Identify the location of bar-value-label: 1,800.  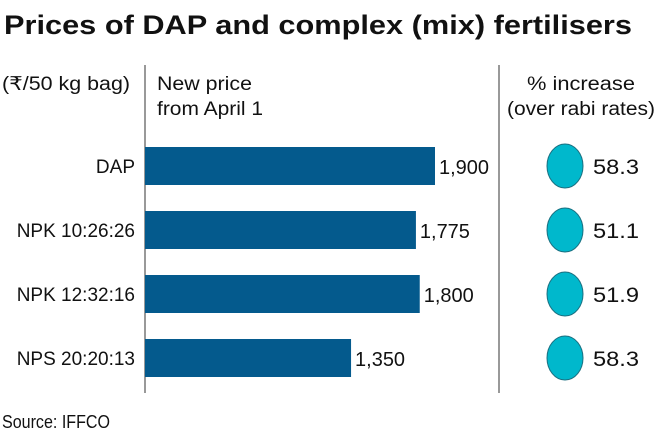
(449, 296).